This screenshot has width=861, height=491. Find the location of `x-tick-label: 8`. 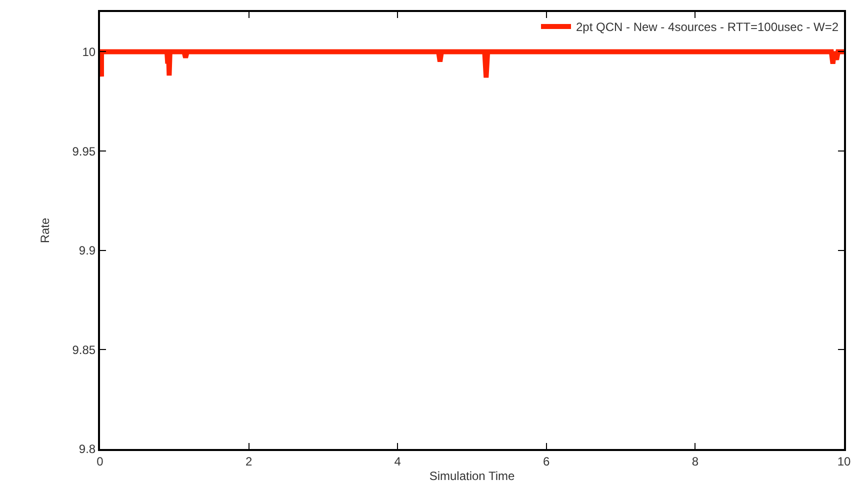

x-tick-label: 8 is located at coordinates (695, 461).